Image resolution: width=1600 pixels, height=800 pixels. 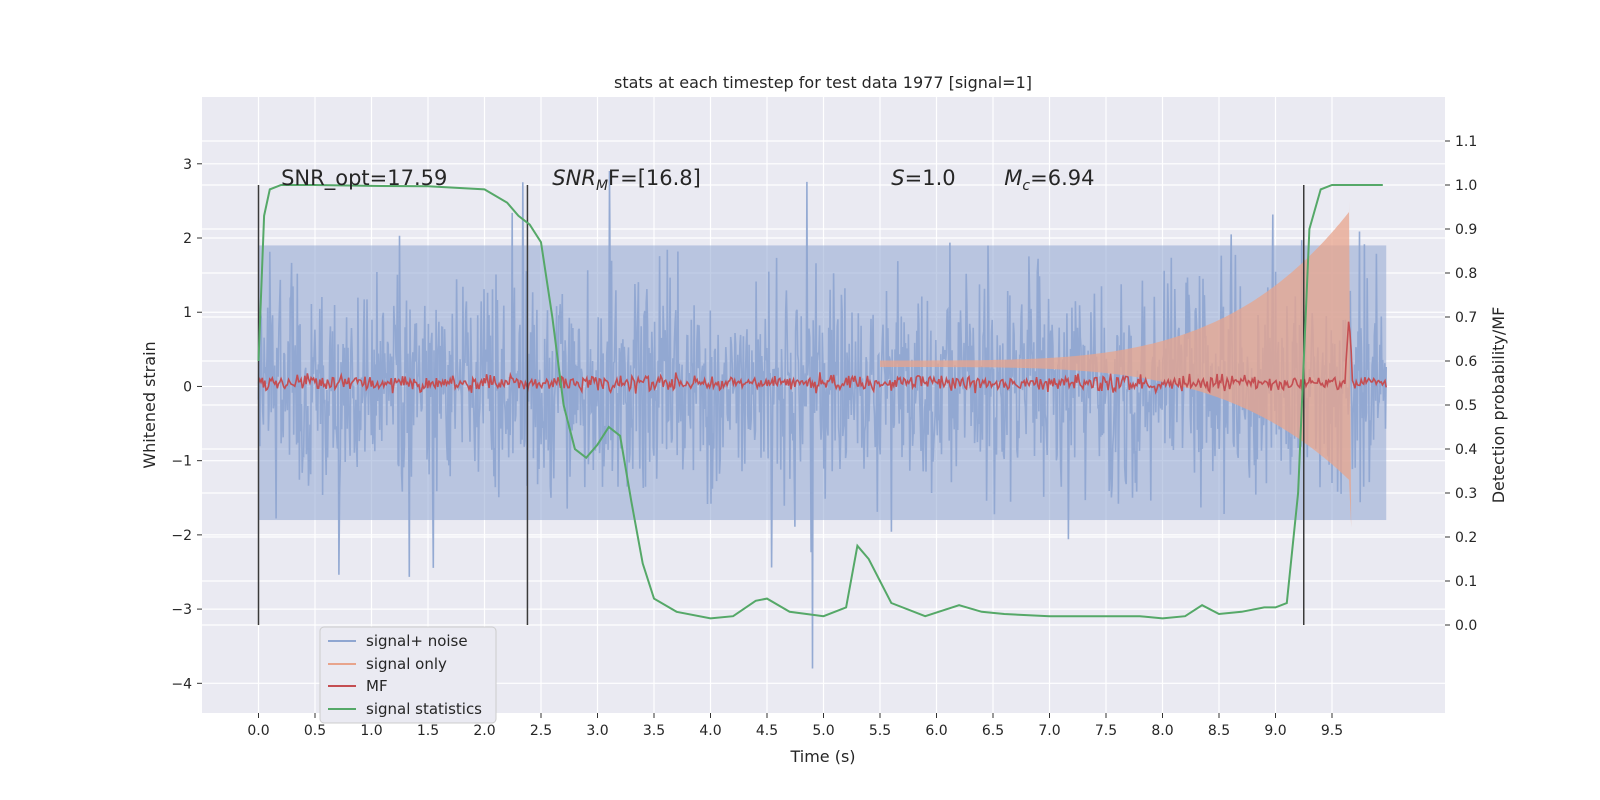 I want to click on y-tick-label-left: −2, so click(x=181, y=536).